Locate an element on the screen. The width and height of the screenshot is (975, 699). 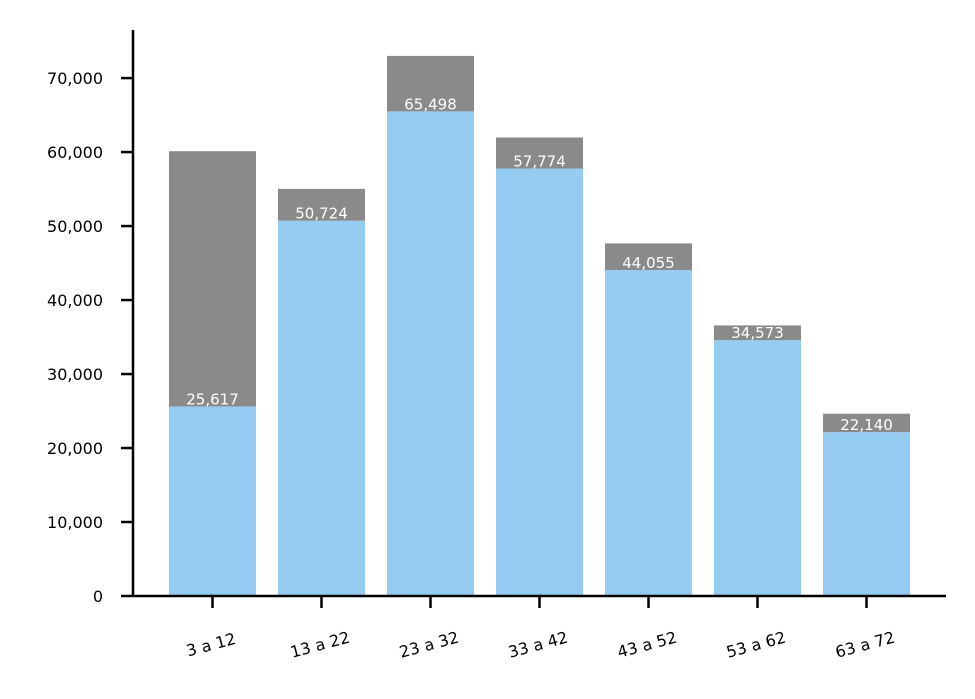
y-tick-label: 30,000 is located at coordinates (75, 374).